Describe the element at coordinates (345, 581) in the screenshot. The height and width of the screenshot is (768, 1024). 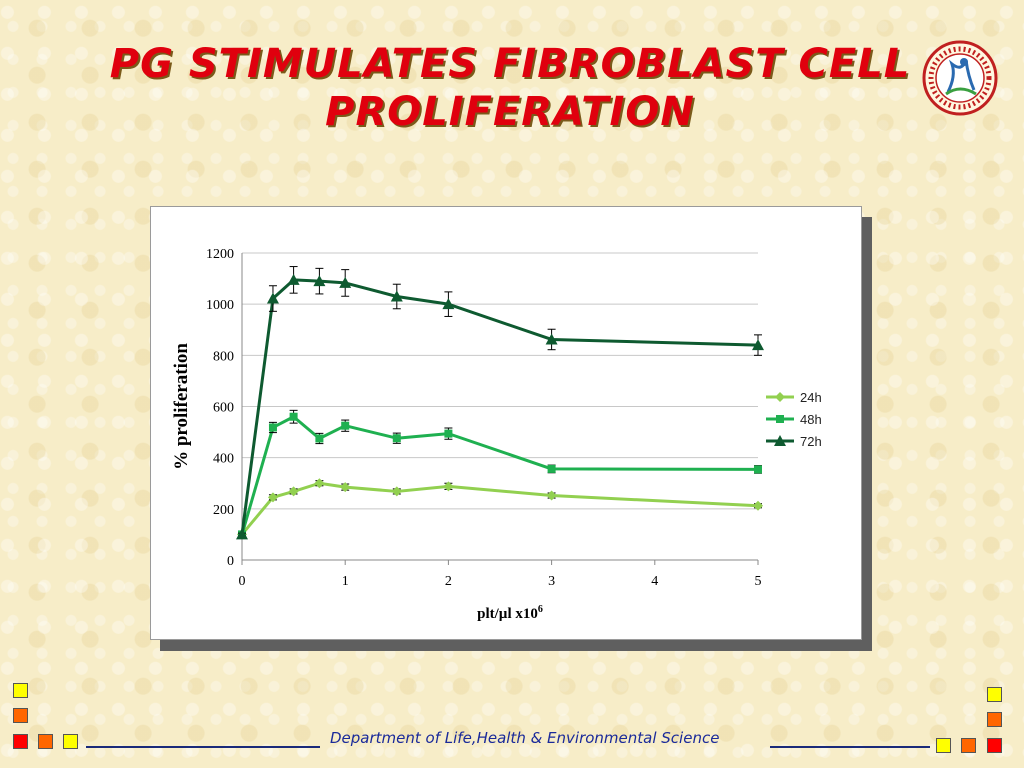
I see `x-tick-label: 1` at that location.